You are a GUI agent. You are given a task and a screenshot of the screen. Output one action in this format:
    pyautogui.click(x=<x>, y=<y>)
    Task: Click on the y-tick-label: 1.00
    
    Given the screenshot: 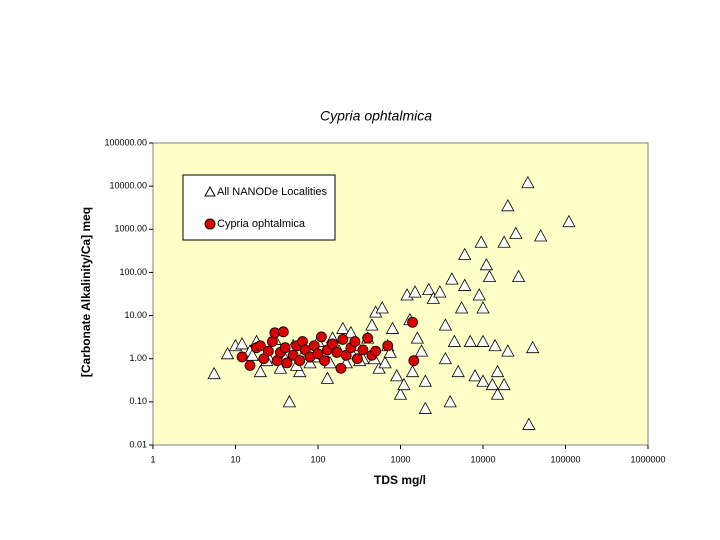 What is the action you would take?
    pyautogui.click(x=138, y=358)
    